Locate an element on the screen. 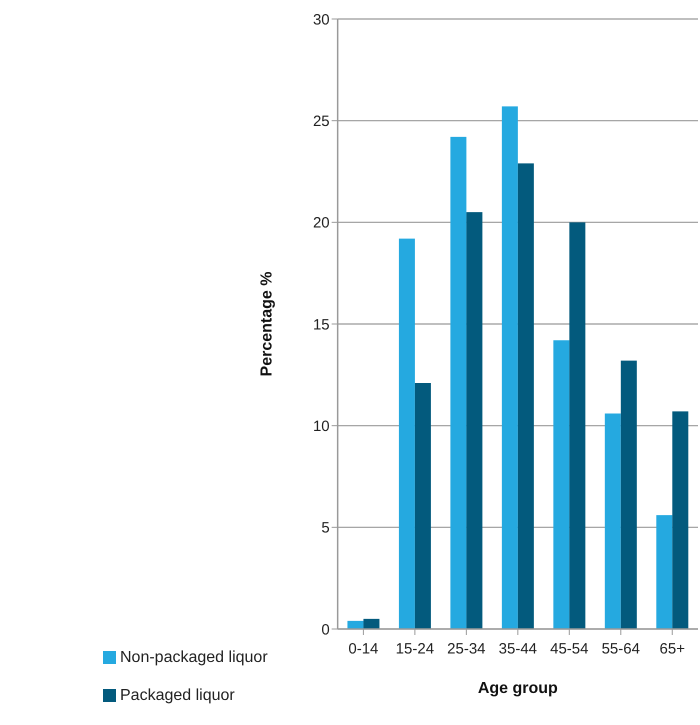  y-axis-title: Percentage % is located at coordinates (267, 324).